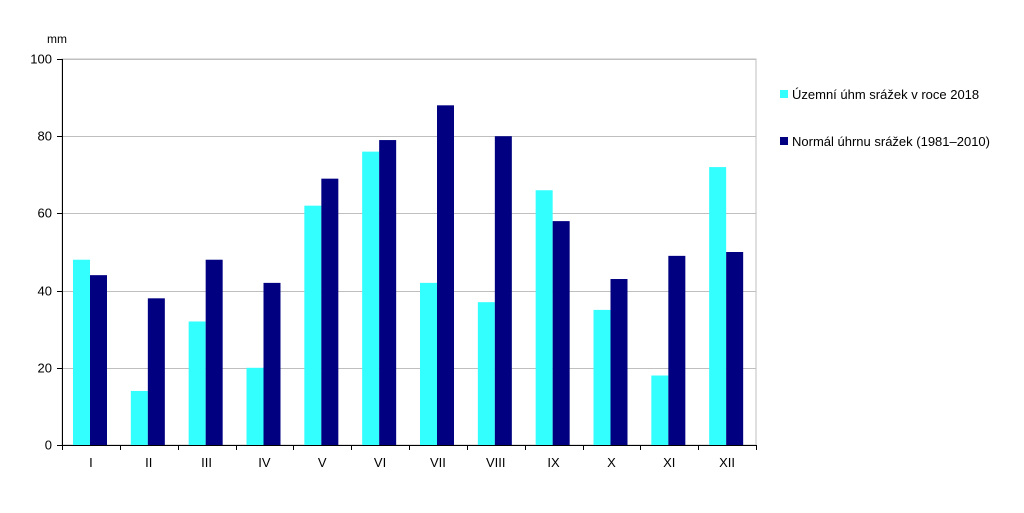 The height and width of the screenshot is (513, 1024). Describe the element at coordinates (677, 350) in the screenshot. I see `bar-series-2-XI` at that location.